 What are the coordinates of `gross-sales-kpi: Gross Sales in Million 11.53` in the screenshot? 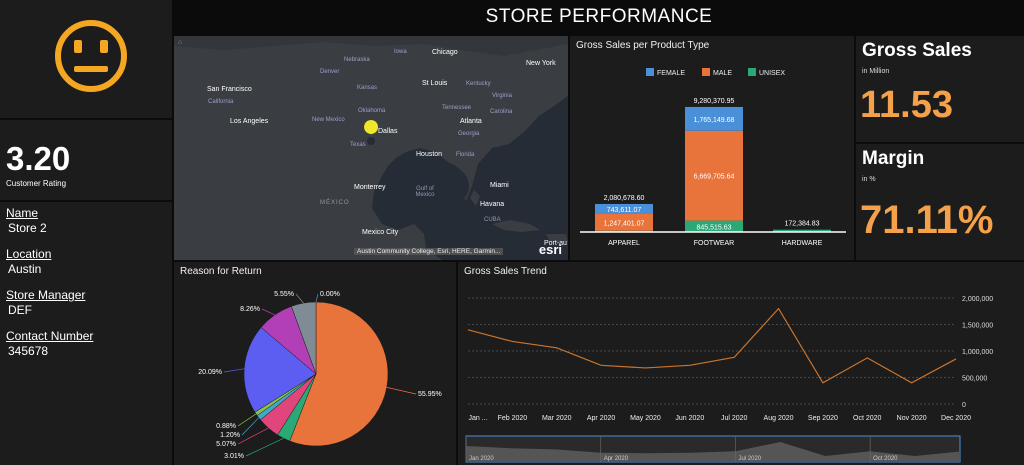 It's located at (940, 89).